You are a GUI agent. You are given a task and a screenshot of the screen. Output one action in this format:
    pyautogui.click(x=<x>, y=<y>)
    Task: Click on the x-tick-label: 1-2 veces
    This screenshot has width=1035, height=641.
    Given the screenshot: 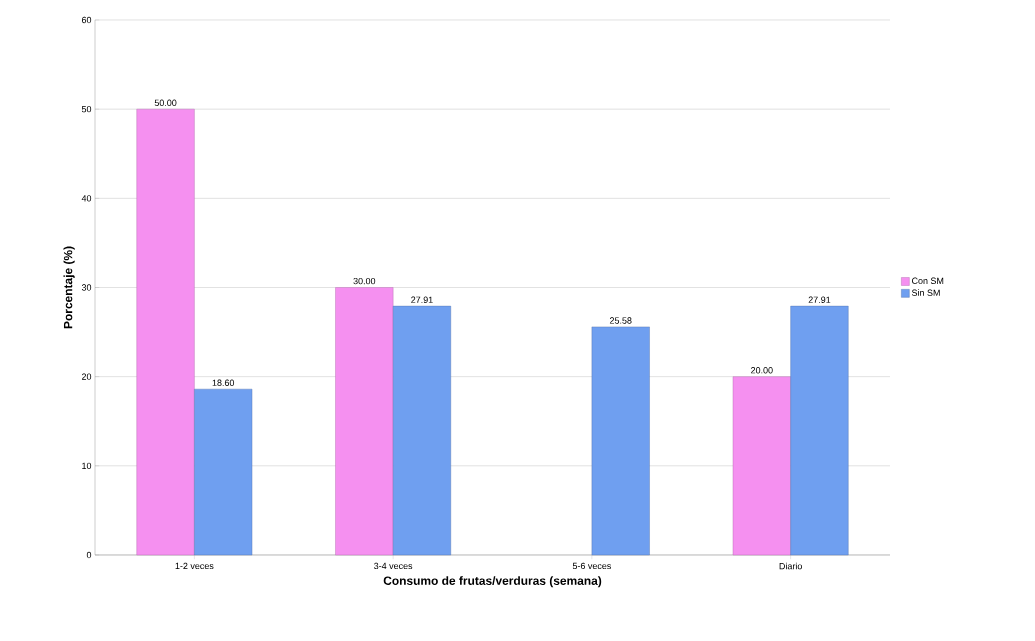 What is the action you would take?
    pyautogui.click(x=194, y=566)
    